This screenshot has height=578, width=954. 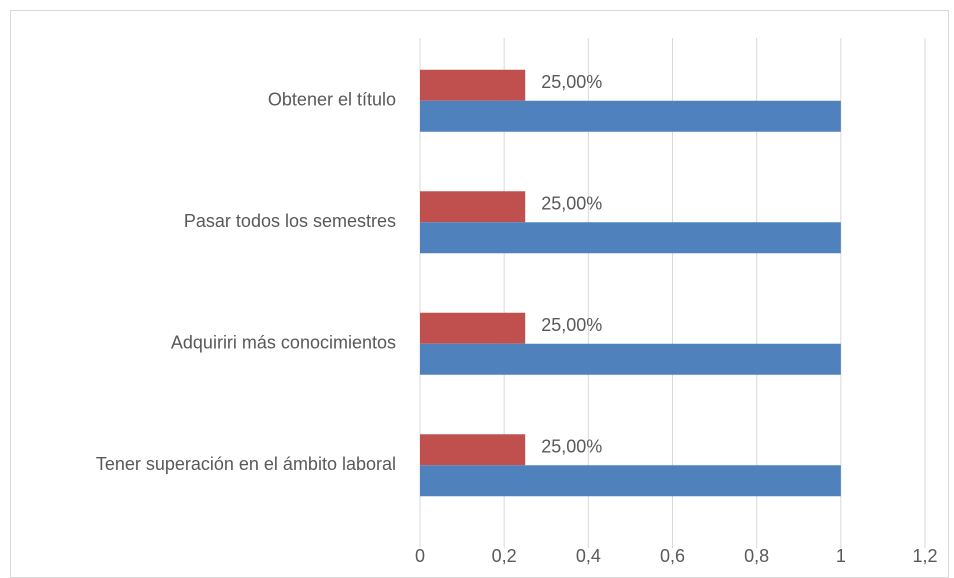 What do you see at coordinates (924, 556) in the screenshot?
I see `x-tick-label: 1,2` at bounding box center [924, 556].